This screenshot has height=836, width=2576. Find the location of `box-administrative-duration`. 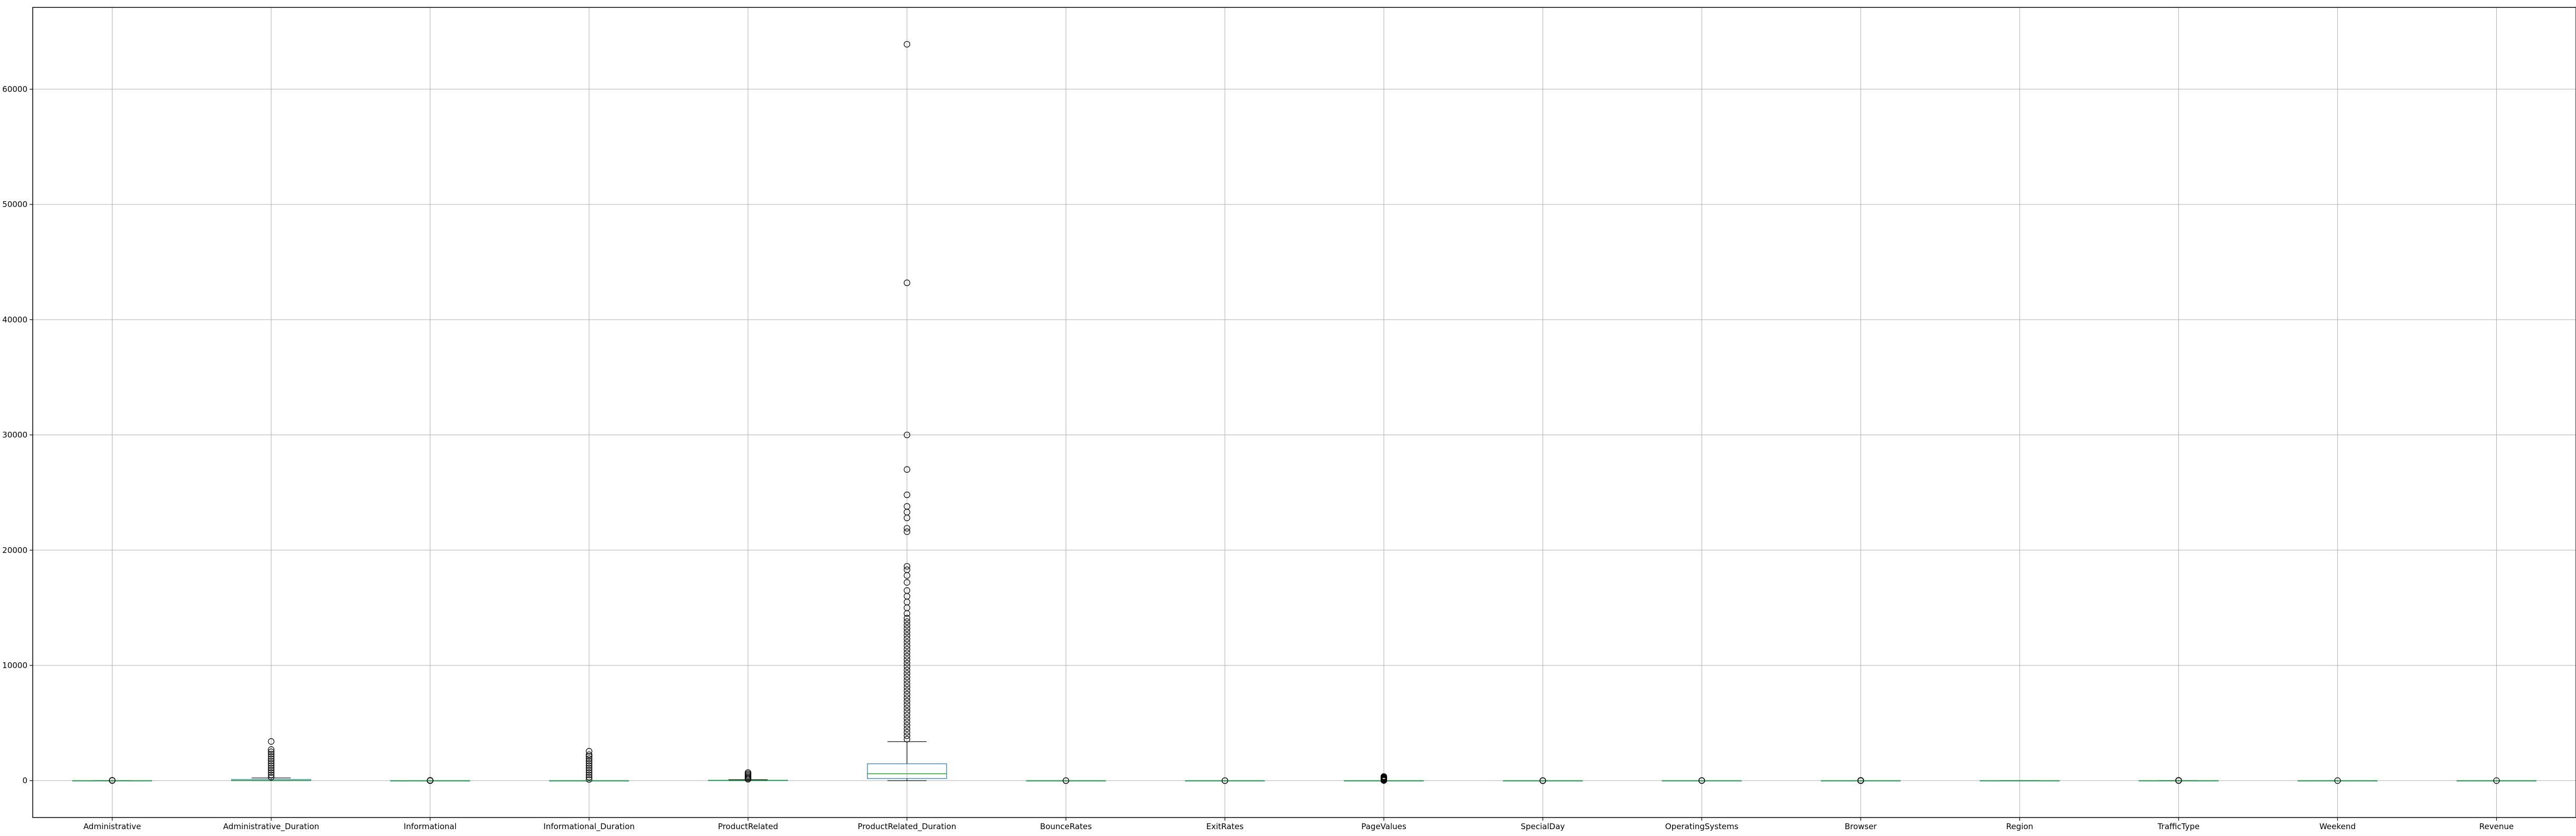

box-administrative-duration is located at coordinates (271, 760).